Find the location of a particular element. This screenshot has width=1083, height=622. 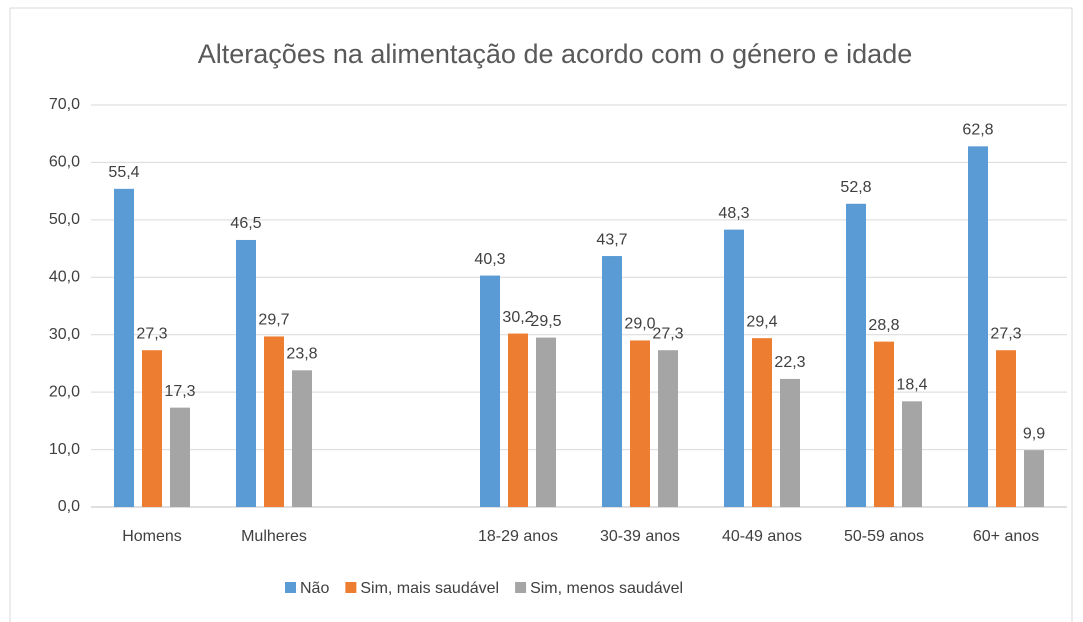

y-tick-label: 20,0 is located at coordinates (64, 391).